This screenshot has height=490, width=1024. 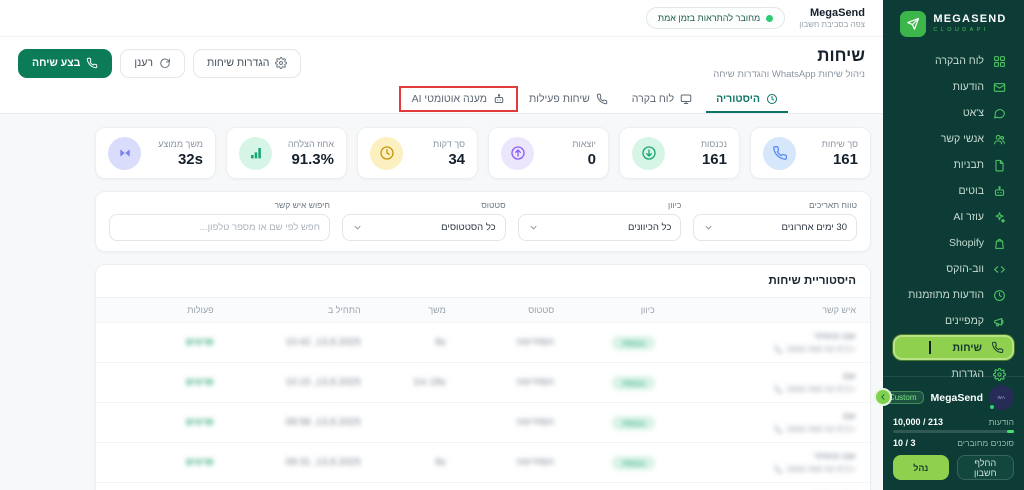 What do you see at coordinates (180, 153) in the screenshot?
I see `stat-text: משך ממוצע 32s` at bounding box center [180, 153].